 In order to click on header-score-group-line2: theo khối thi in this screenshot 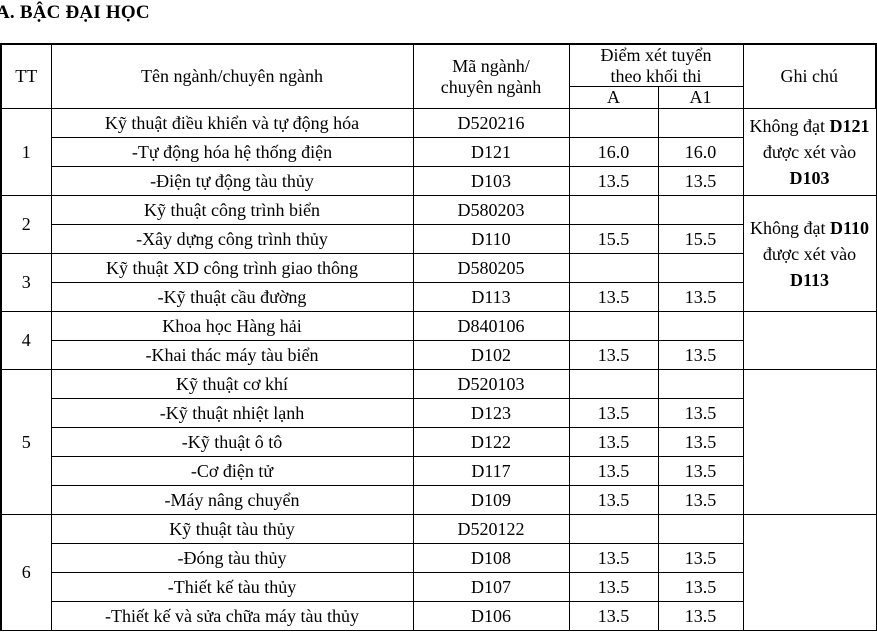, I will do `click(656, 75)`.